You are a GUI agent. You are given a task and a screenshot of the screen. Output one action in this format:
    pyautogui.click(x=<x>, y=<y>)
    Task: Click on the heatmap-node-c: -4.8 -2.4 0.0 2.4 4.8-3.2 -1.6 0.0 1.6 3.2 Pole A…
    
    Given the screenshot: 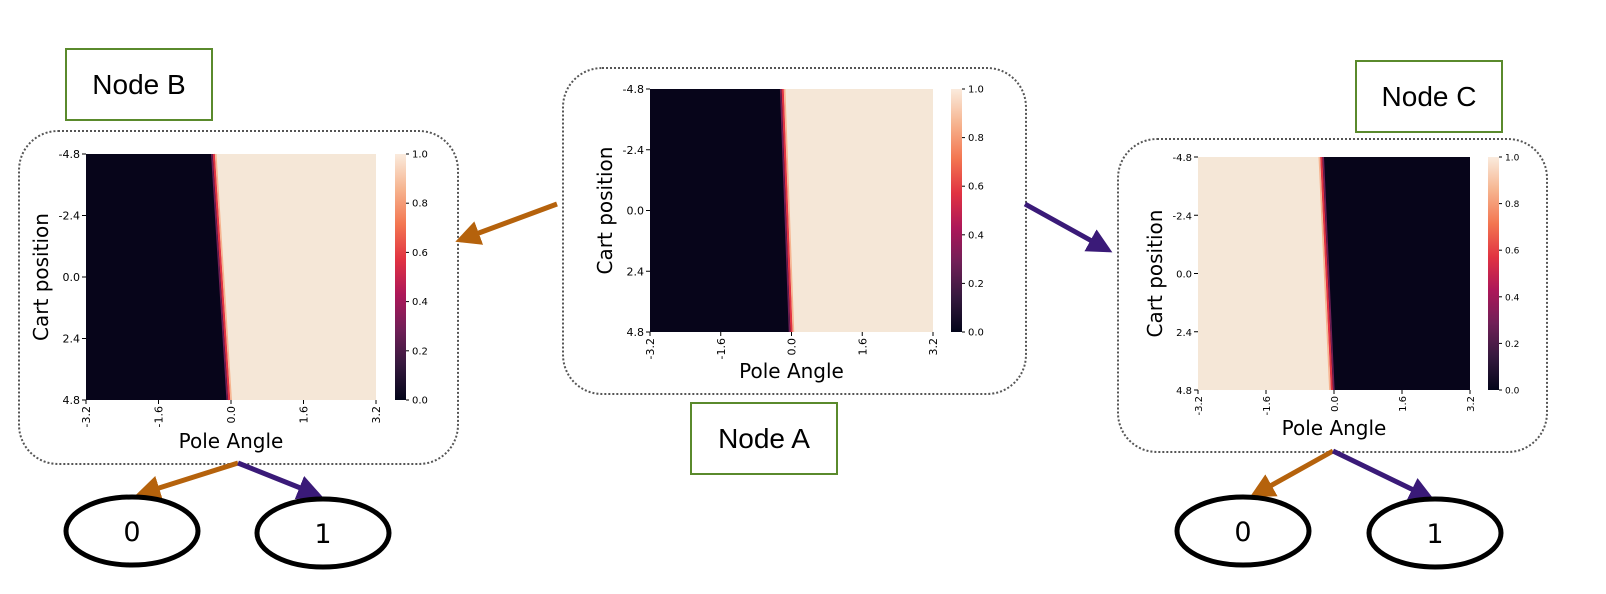 What is the action you would take?
    pyautogui.click(x=1331, y=296)
    